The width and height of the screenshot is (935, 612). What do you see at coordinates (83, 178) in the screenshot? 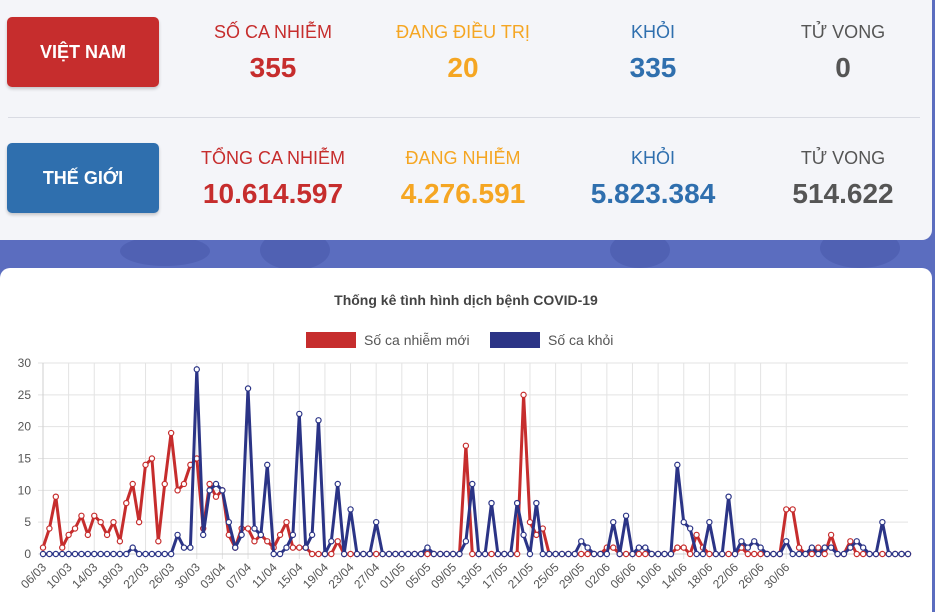
I see `world-button: THẾ GIỚI` at bounding box center [83, 178].